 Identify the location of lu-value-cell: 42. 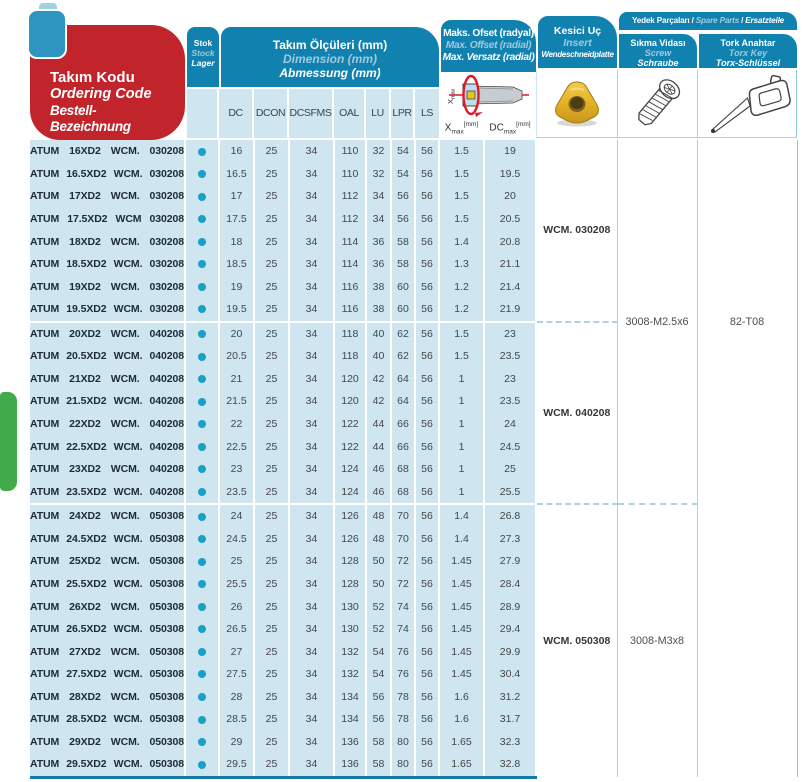
(378, 401).